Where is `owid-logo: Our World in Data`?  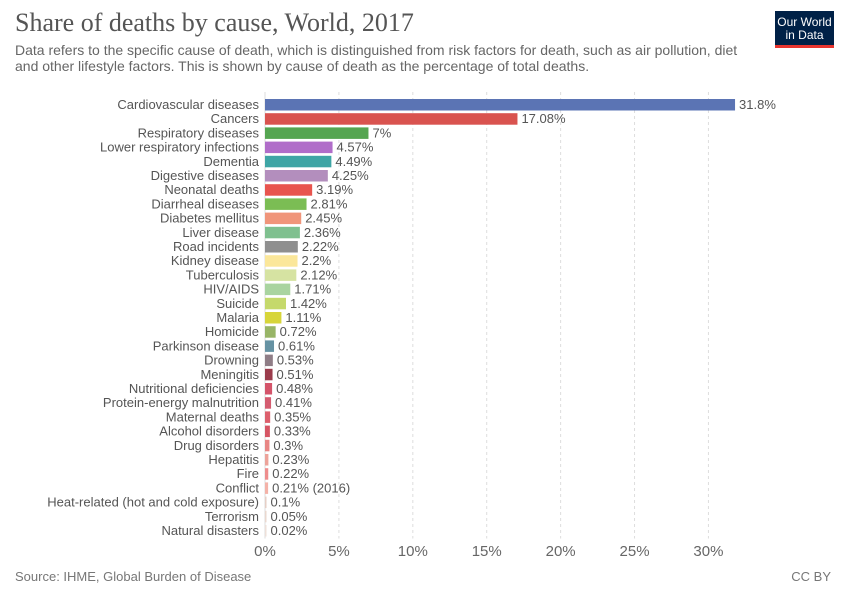
owid-logo: Our World in Data is located at coordinates (804, 29).